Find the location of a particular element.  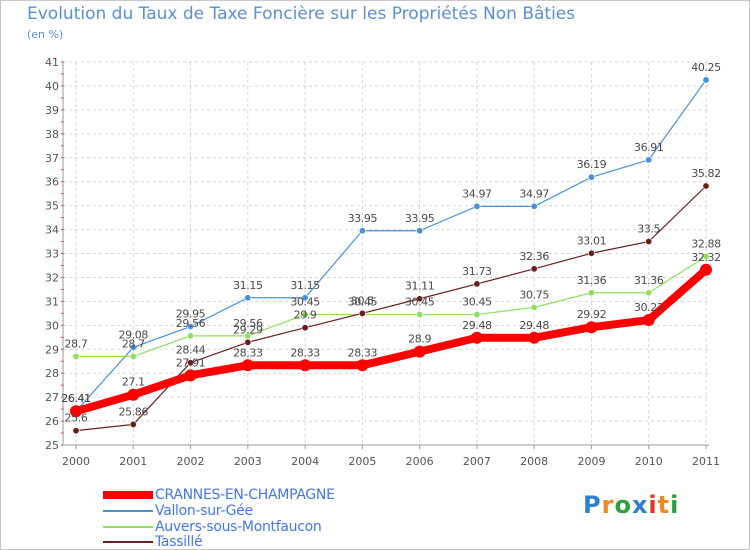

data-label: 29.08 is located at coordinates (134, 334).